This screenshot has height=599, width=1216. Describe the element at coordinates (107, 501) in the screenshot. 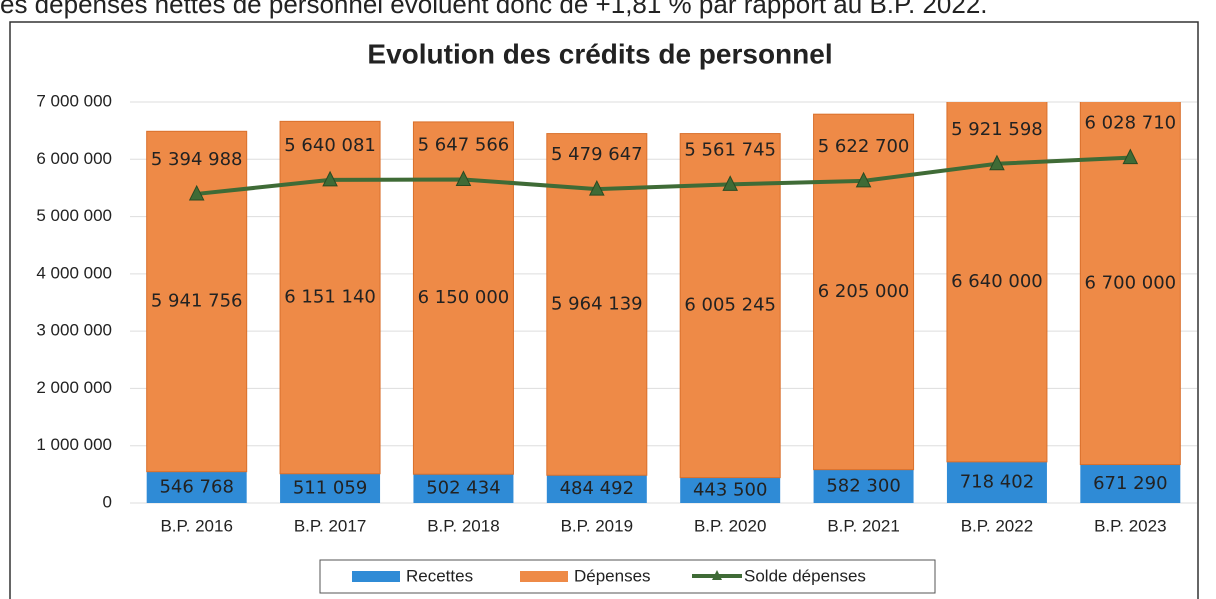

I see `y-tick-label: 0` at that location.